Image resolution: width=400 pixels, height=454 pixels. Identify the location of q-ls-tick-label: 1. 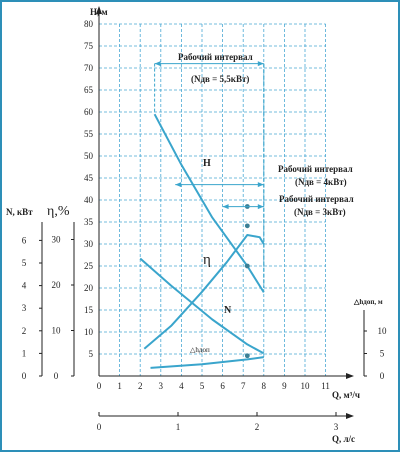
(178, 427).